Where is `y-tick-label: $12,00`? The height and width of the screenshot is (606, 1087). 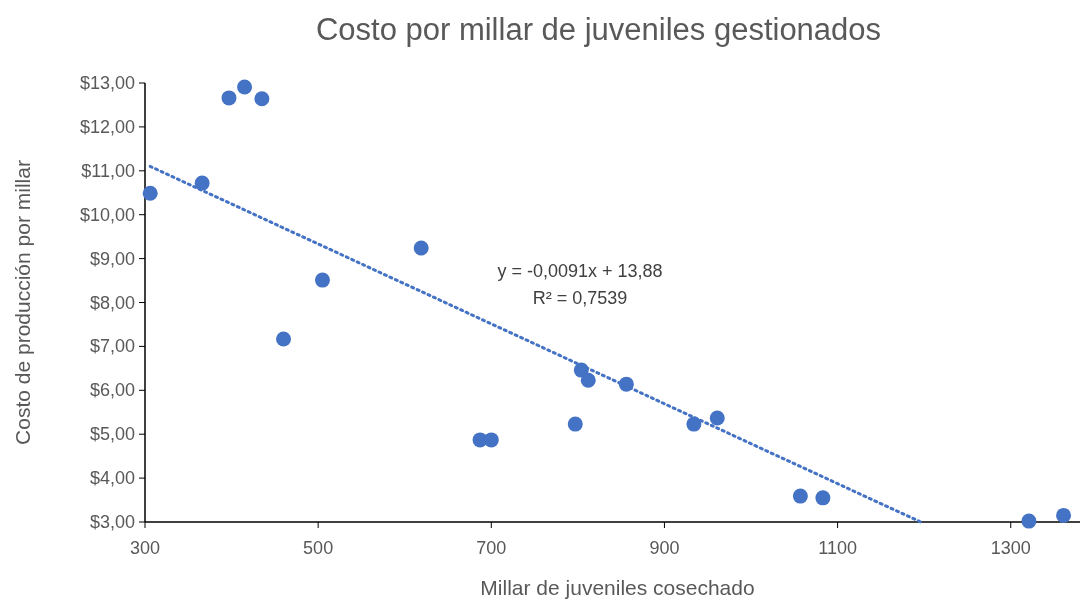 y-tick-label: $12,00 is located at coordinates (107, 126).